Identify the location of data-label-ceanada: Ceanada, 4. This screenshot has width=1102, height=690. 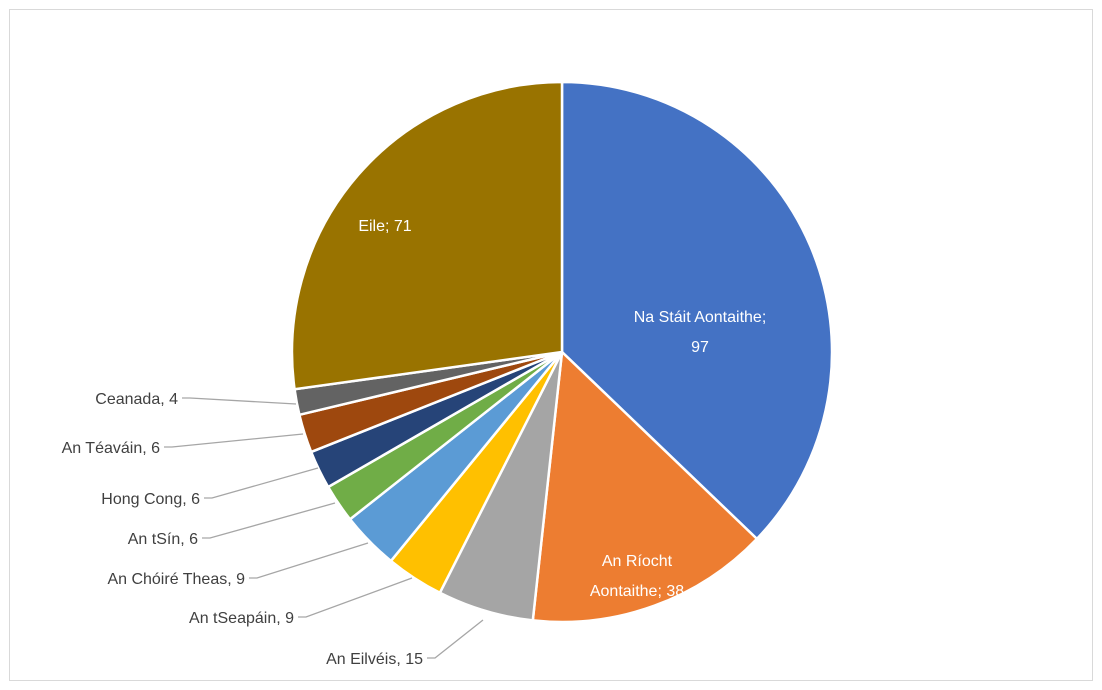
(136, 399).